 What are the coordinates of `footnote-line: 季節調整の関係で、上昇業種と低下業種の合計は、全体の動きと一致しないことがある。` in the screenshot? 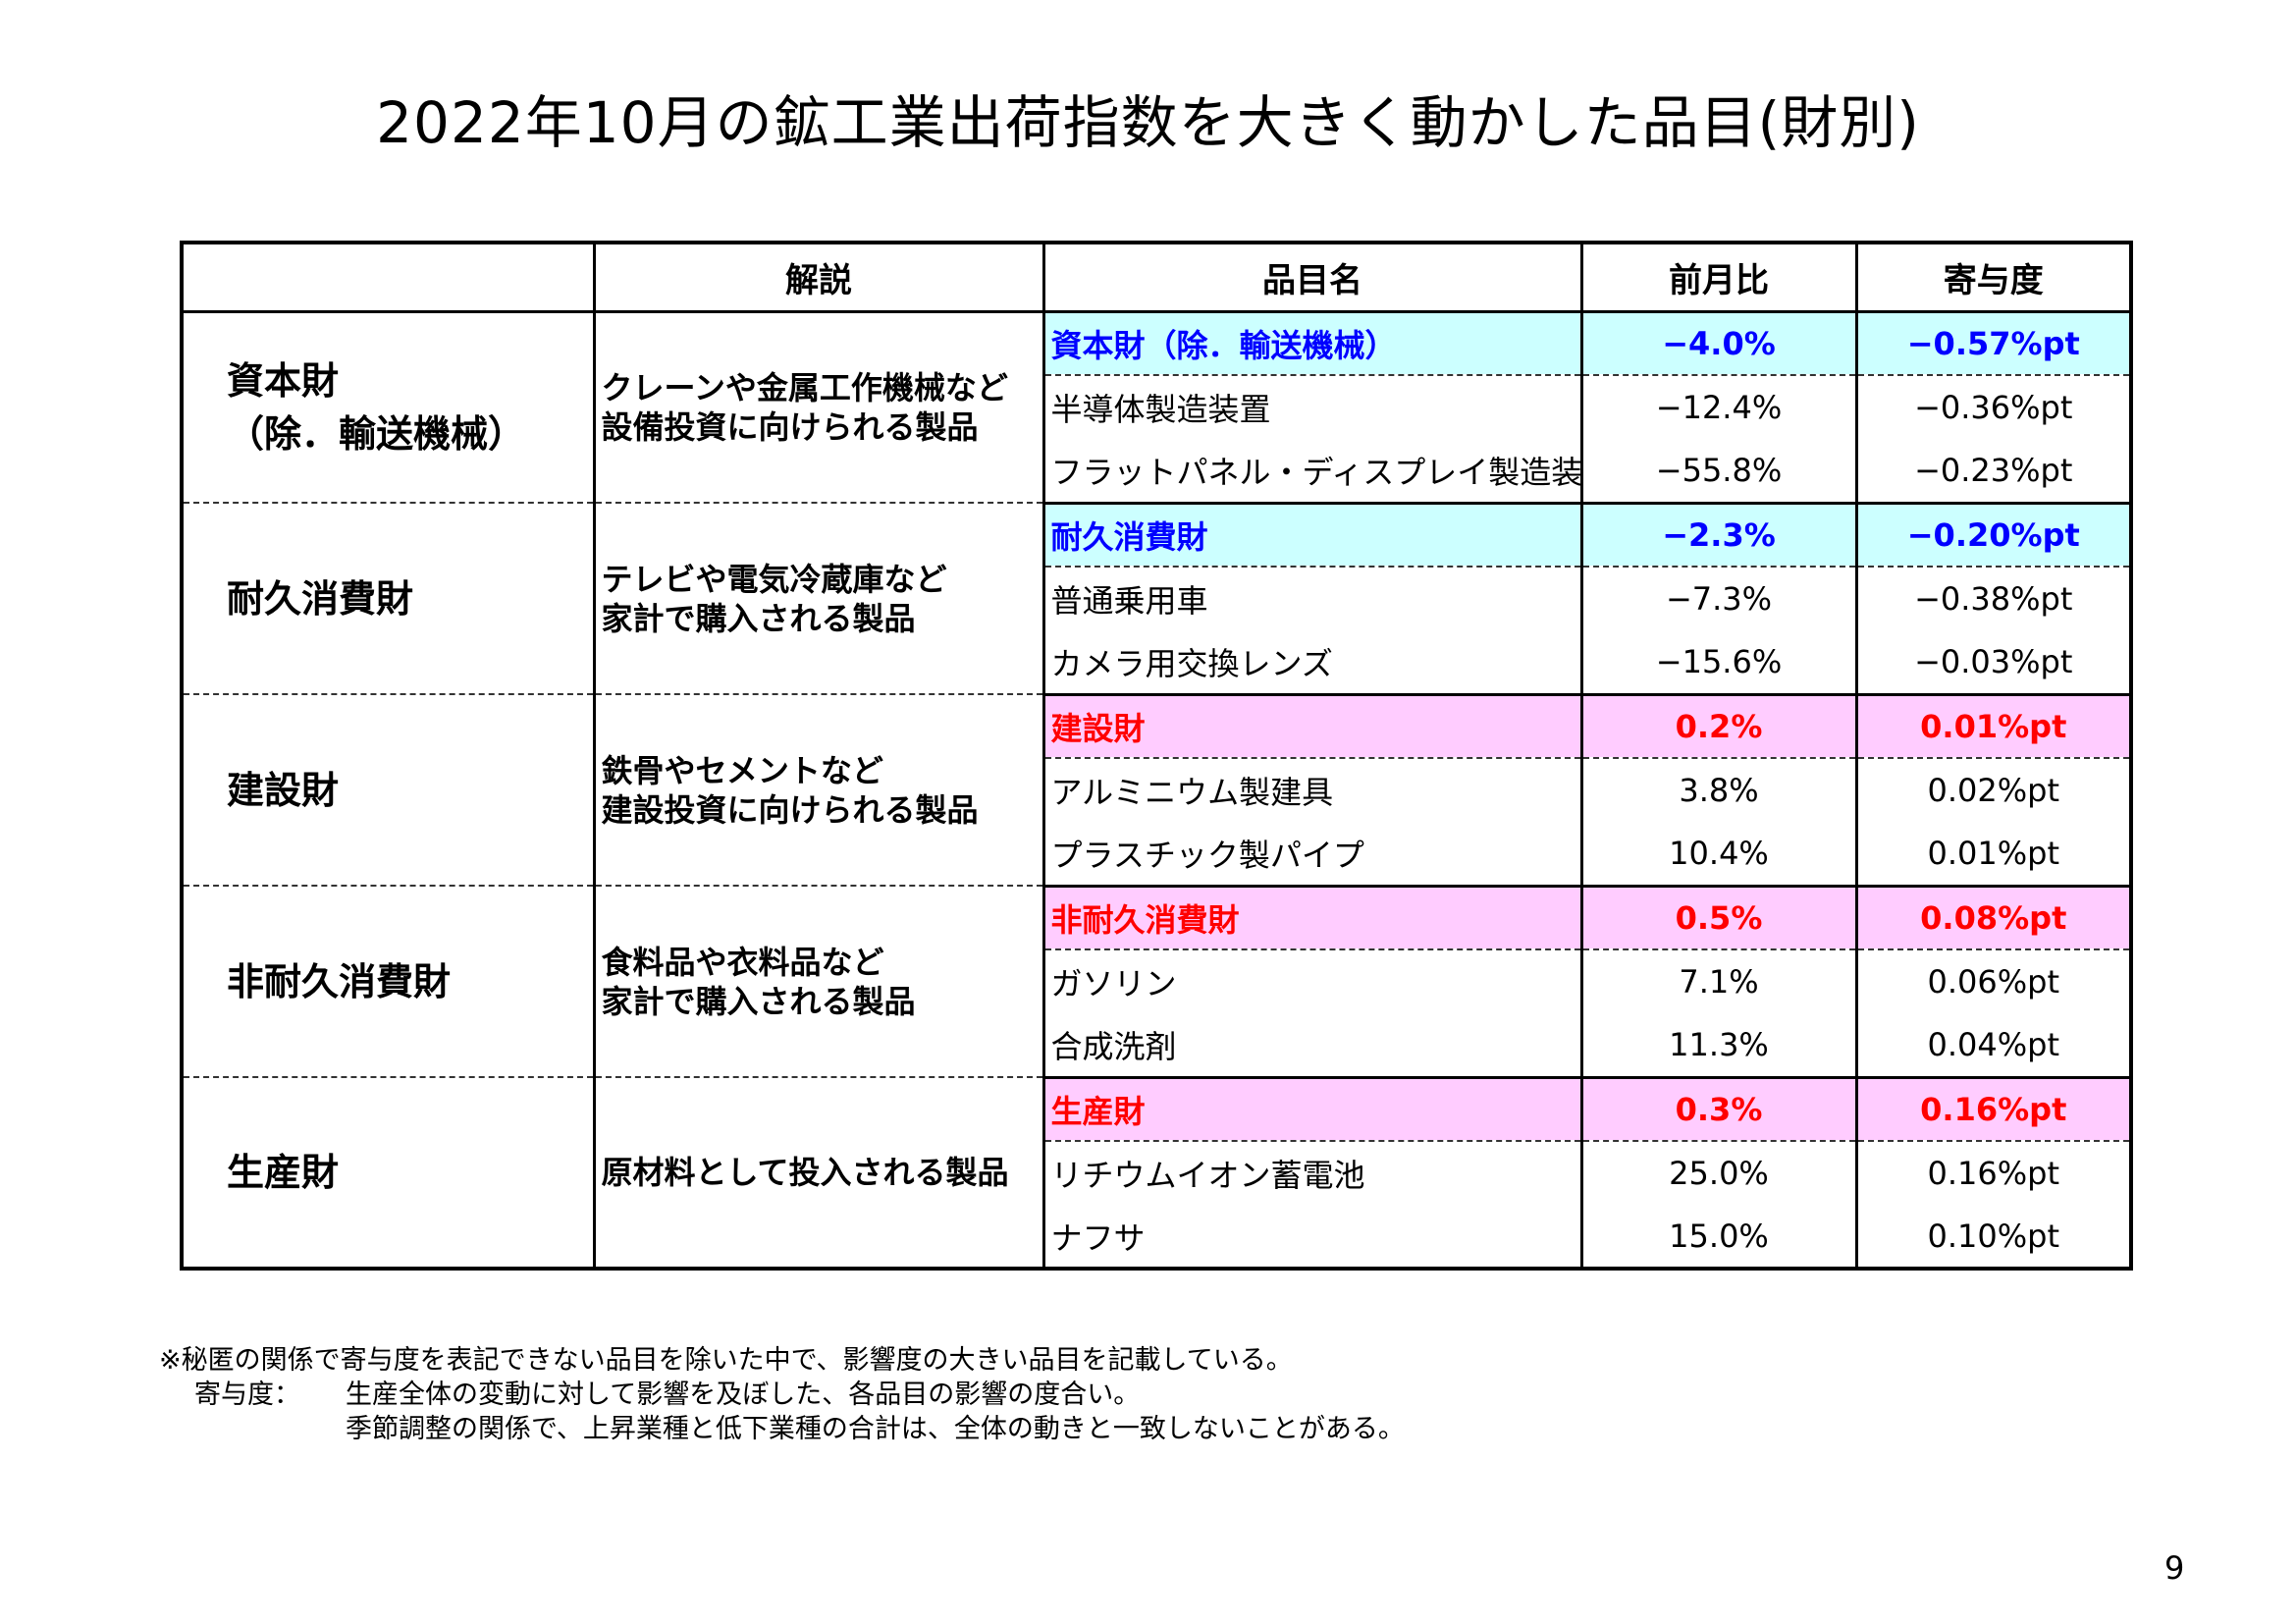 It's located at (875, 1429).